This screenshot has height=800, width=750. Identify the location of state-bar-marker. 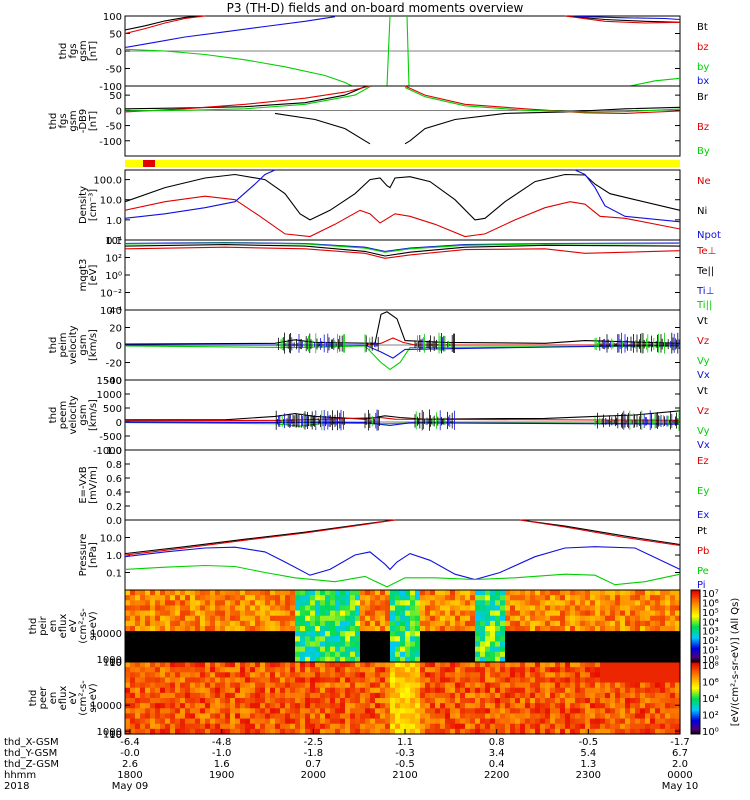
(149, 163).